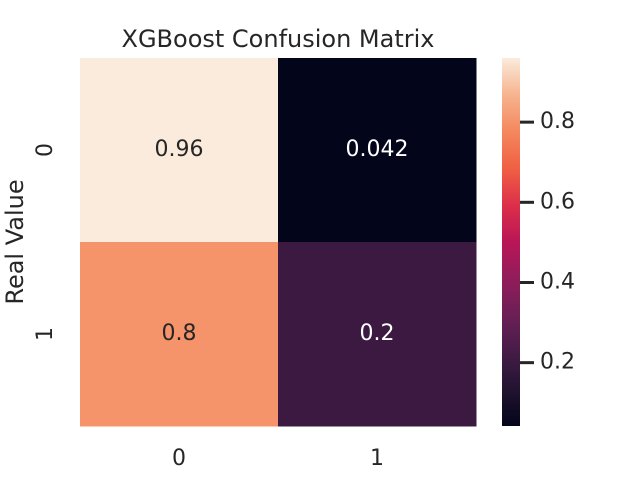 This screenshot has width=640, height=480. Describe the element at coordinates (278, 39) in the screenshot. I see `chart-title: XGBoost Confusion Matrix` at that location.